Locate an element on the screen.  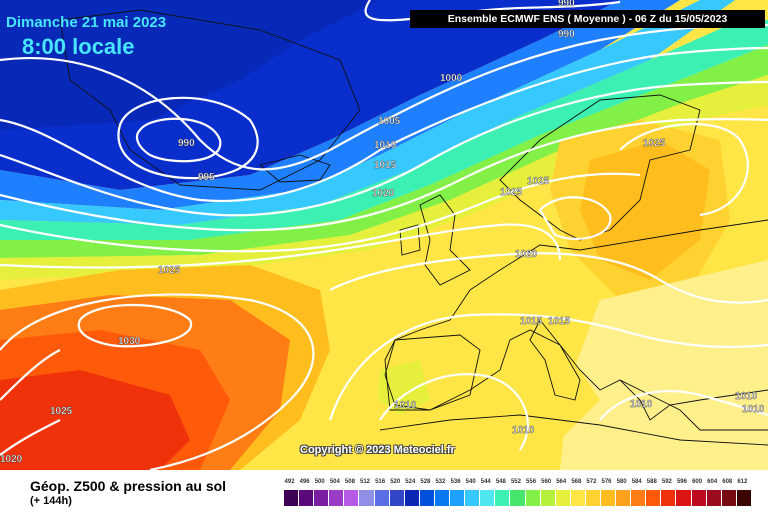
scale-value-label: 604 is located at coordinates (712, 482).